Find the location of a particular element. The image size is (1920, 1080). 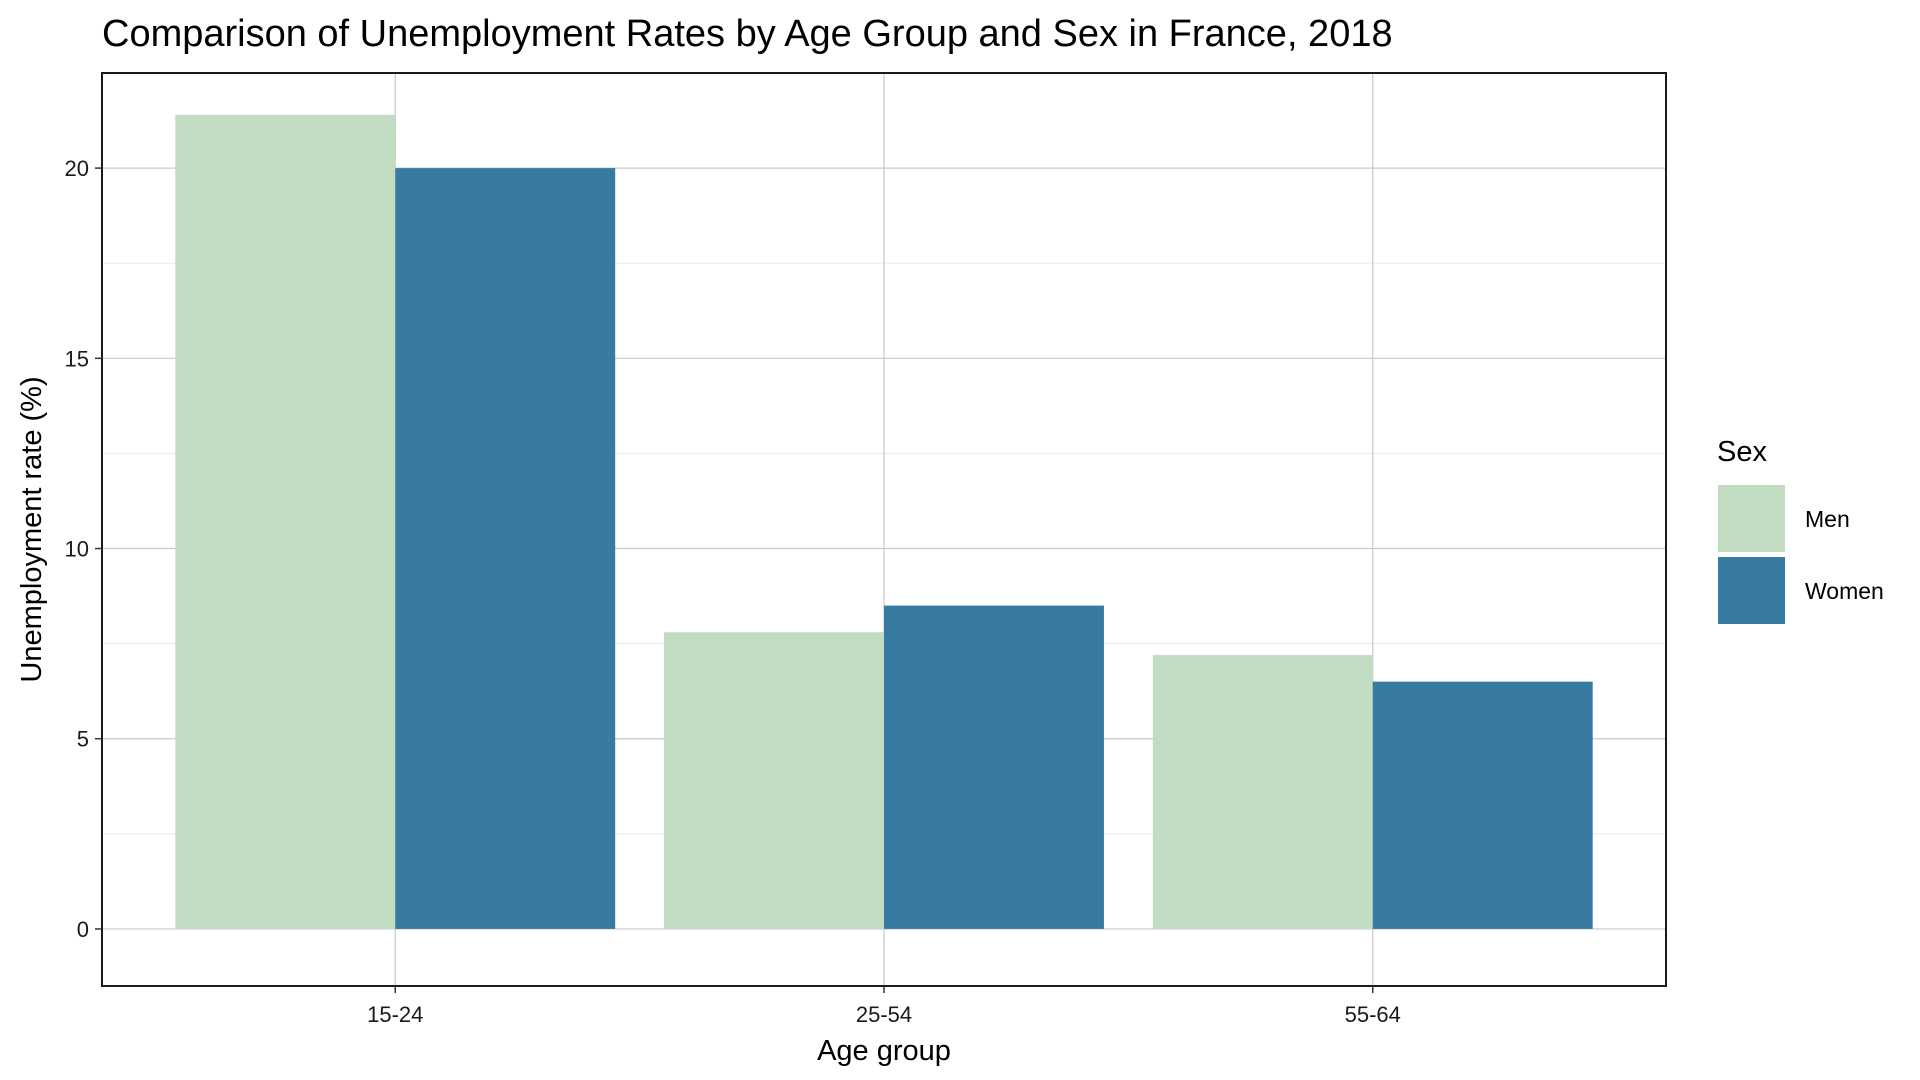

legend-swatch-women is located at coordinates (1751, 590).